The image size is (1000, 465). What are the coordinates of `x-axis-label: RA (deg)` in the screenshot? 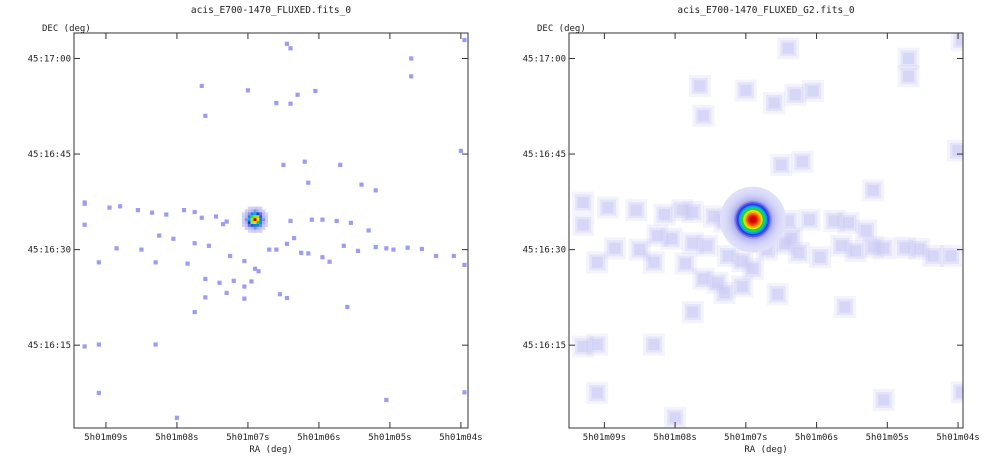 It's located at (270, 450).